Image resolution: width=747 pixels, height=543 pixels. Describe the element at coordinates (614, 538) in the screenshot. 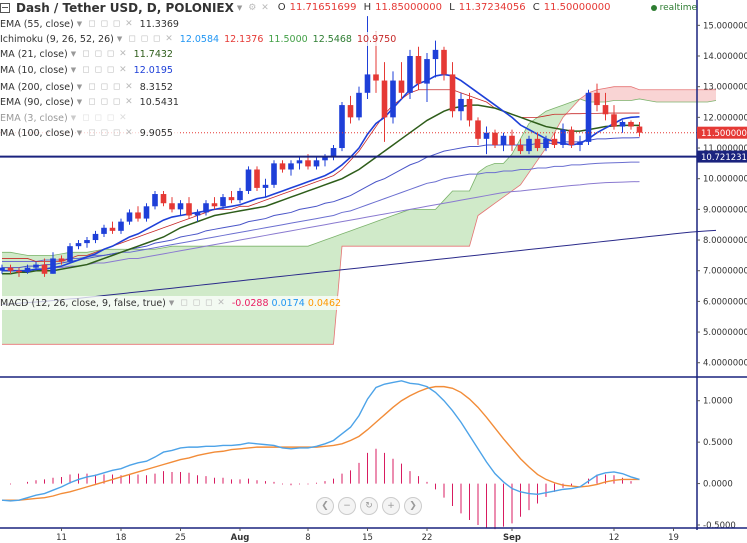

I see `time-tick-label: 12` at that location.